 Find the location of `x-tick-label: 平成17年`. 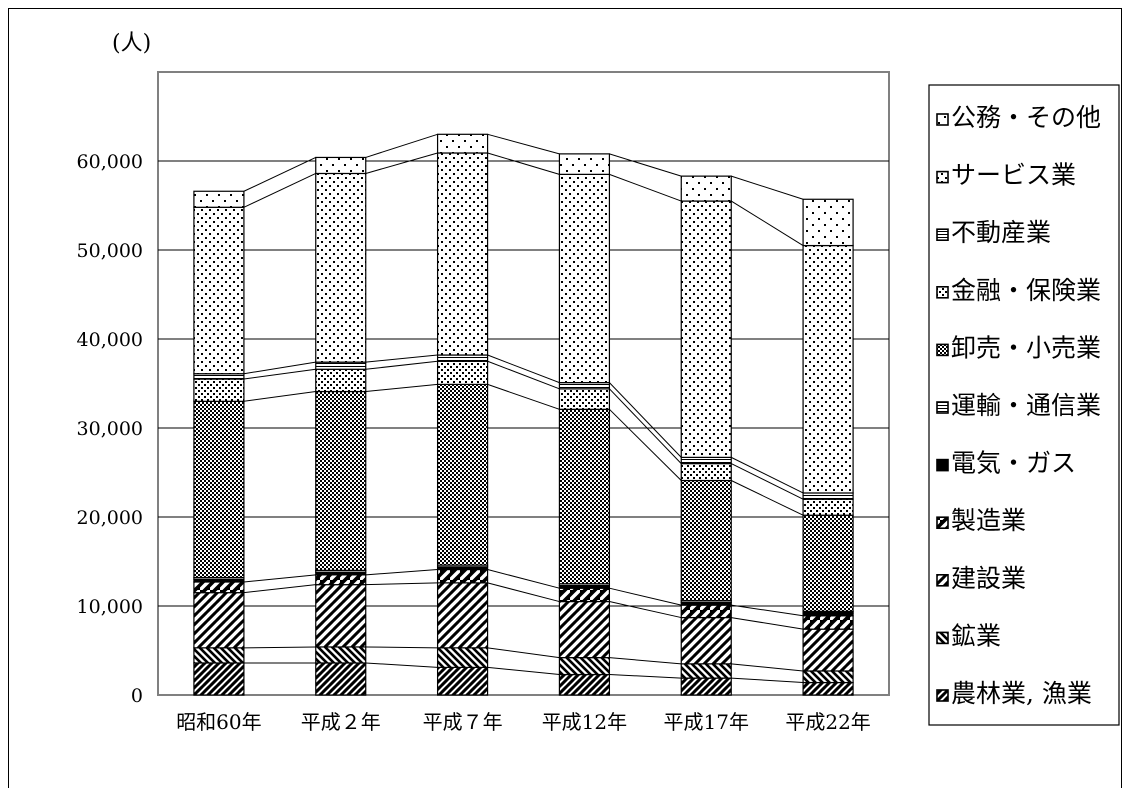

x-tick-label: 平成17年 is located at coordinates (706, 722).